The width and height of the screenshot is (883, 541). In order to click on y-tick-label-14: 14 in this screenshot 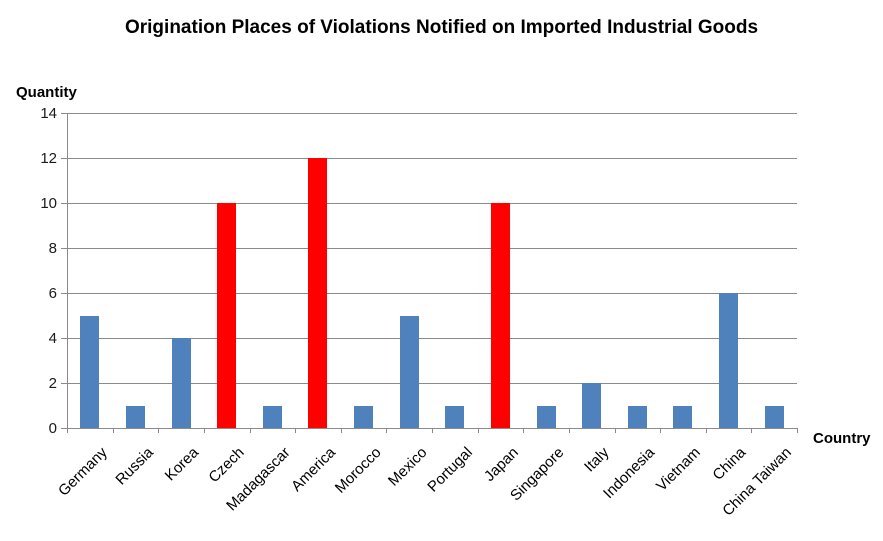, I will do `click(48, 113)`.